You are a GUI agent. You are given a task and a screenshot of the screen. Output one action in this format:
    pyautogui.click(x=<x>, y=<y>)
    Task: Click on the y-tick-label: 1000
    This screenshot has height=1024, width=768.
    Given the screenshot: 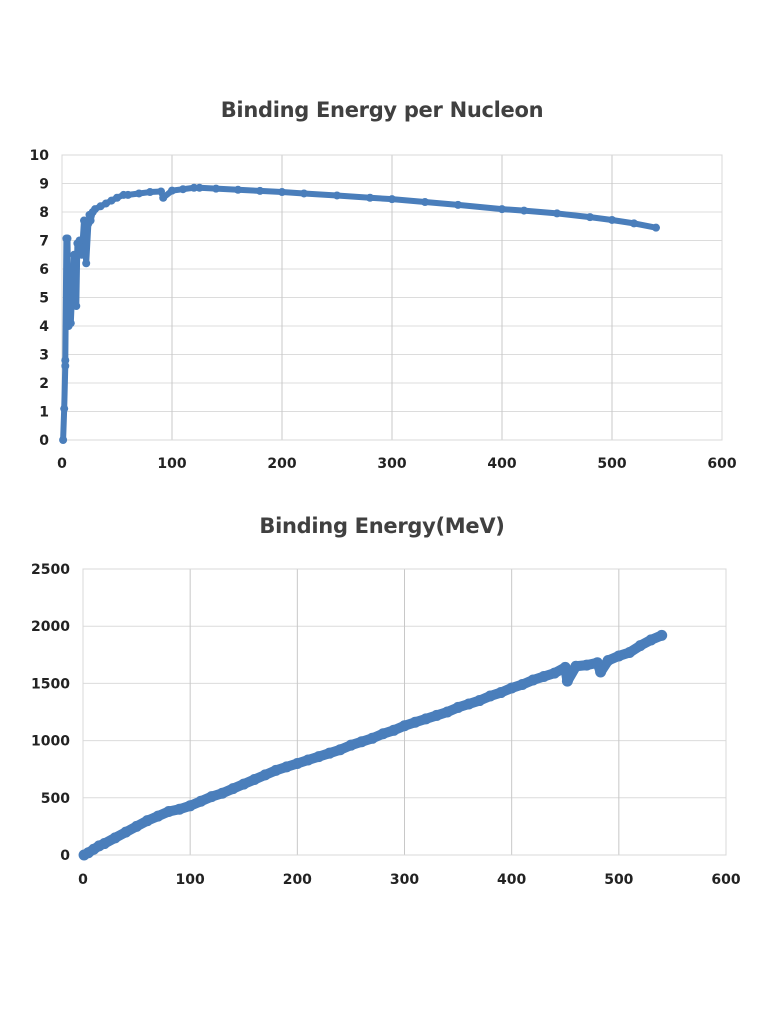 What is the action you would take?
    pyautogui.click(x=50, y=742)
    